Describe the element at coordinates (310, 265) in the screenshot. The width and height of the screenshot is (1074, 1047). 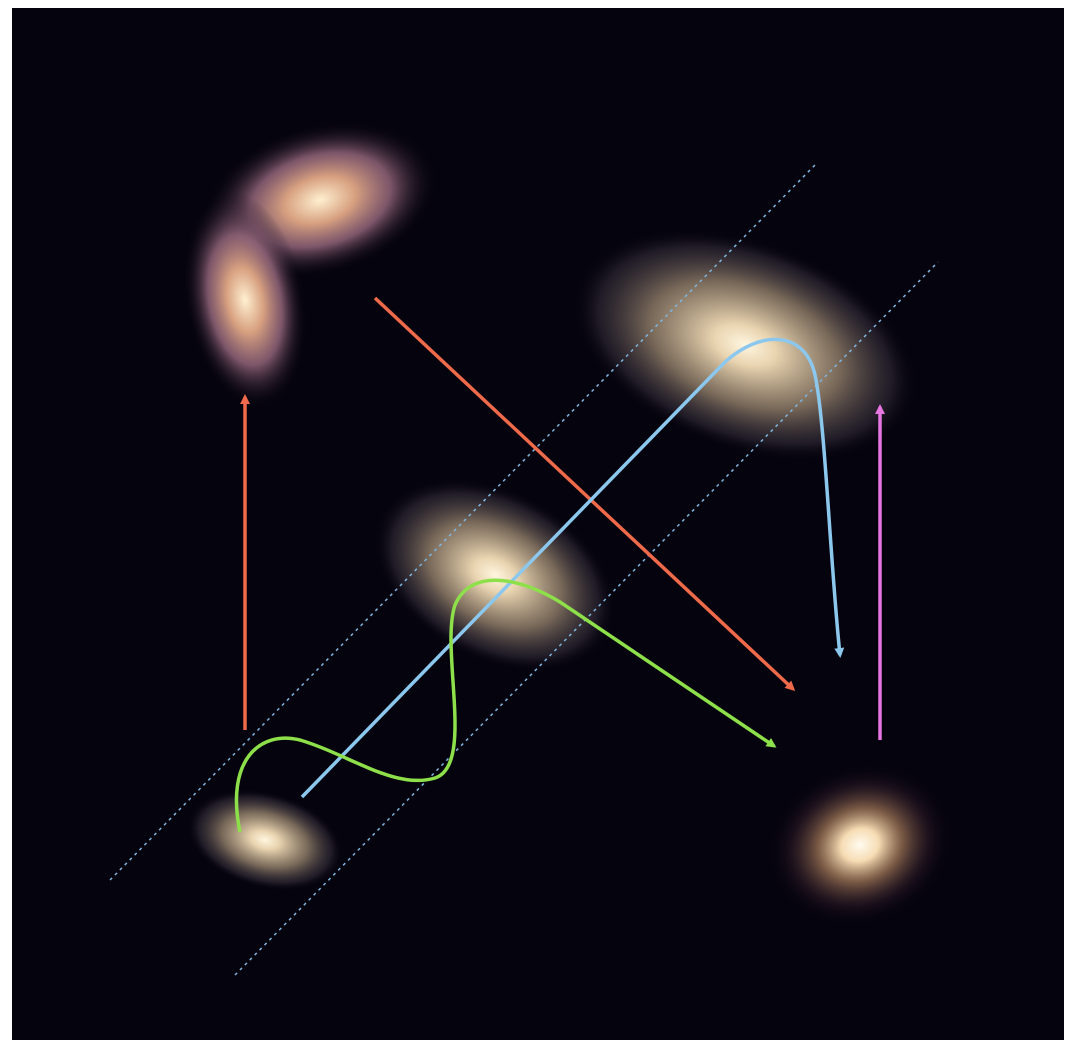
I see `galaxy-merger` at that location.